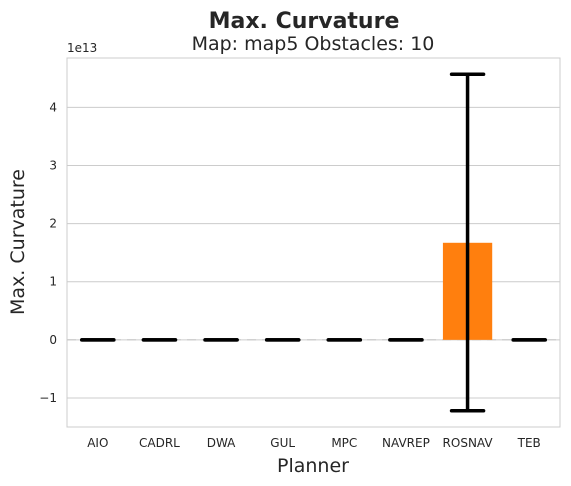 The width and height of the screenshot is (571, 486). I want to click on x-tick-label: AIO, so click(97, 443).